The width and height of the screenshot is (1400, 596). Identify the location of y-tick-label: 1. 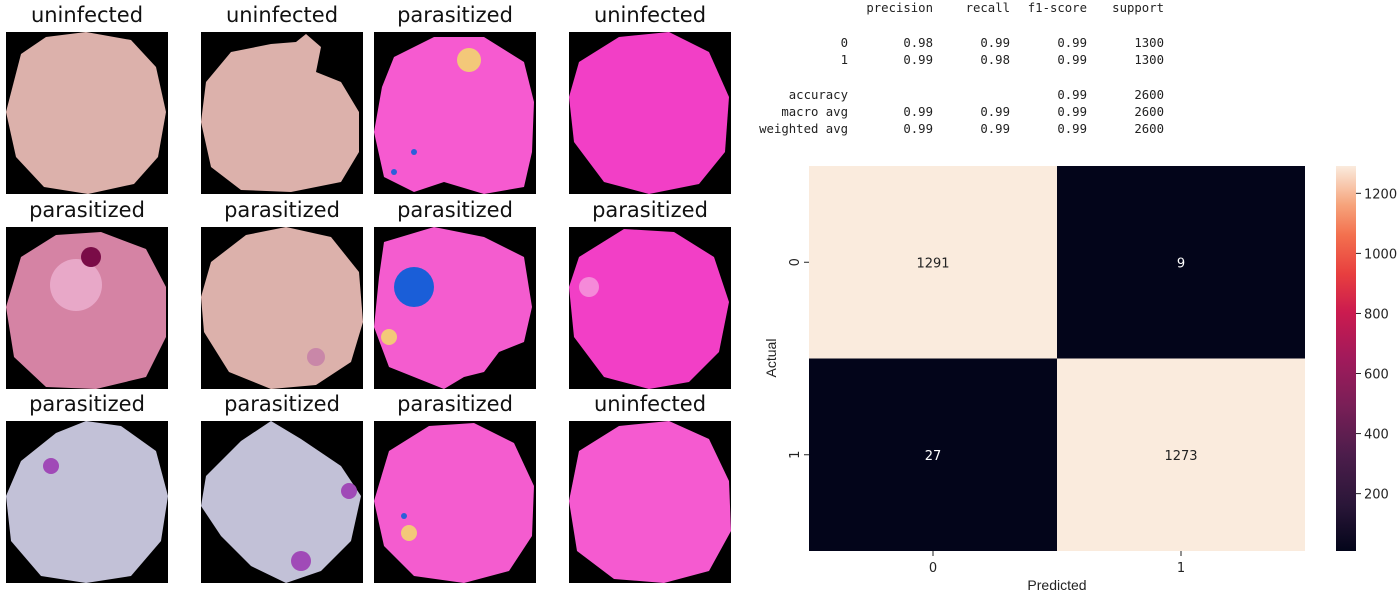
(795, 455).